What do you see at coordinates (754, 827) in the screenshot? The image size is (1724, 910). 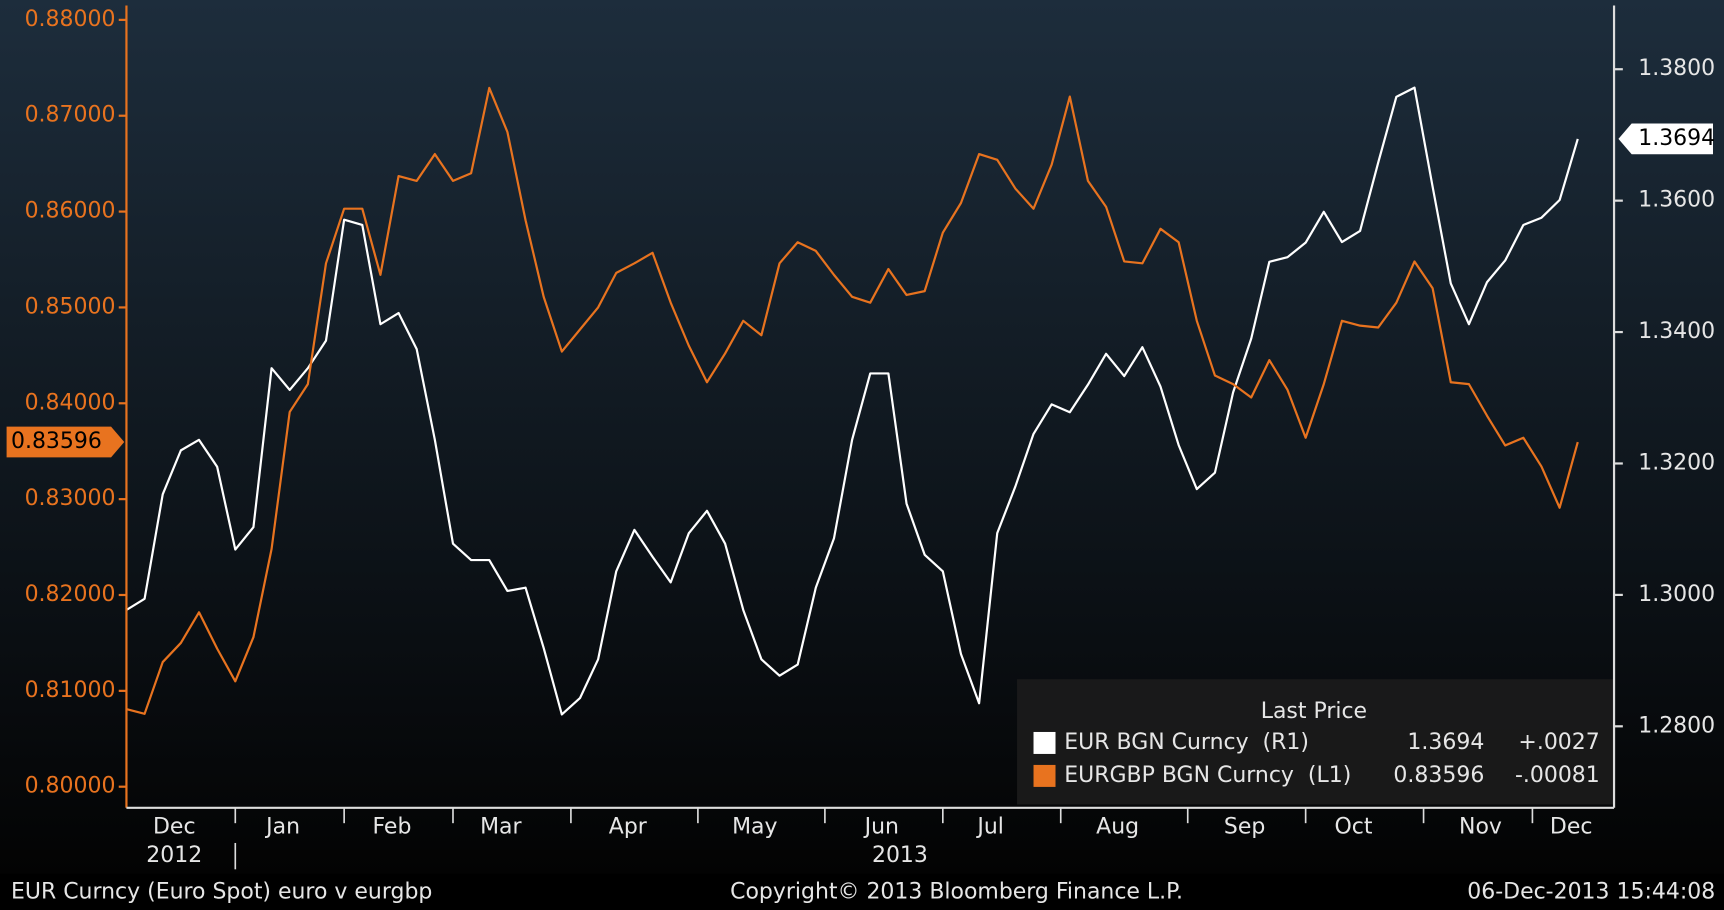 I see `x-tick-label: May` at bounding box center [754, 827].